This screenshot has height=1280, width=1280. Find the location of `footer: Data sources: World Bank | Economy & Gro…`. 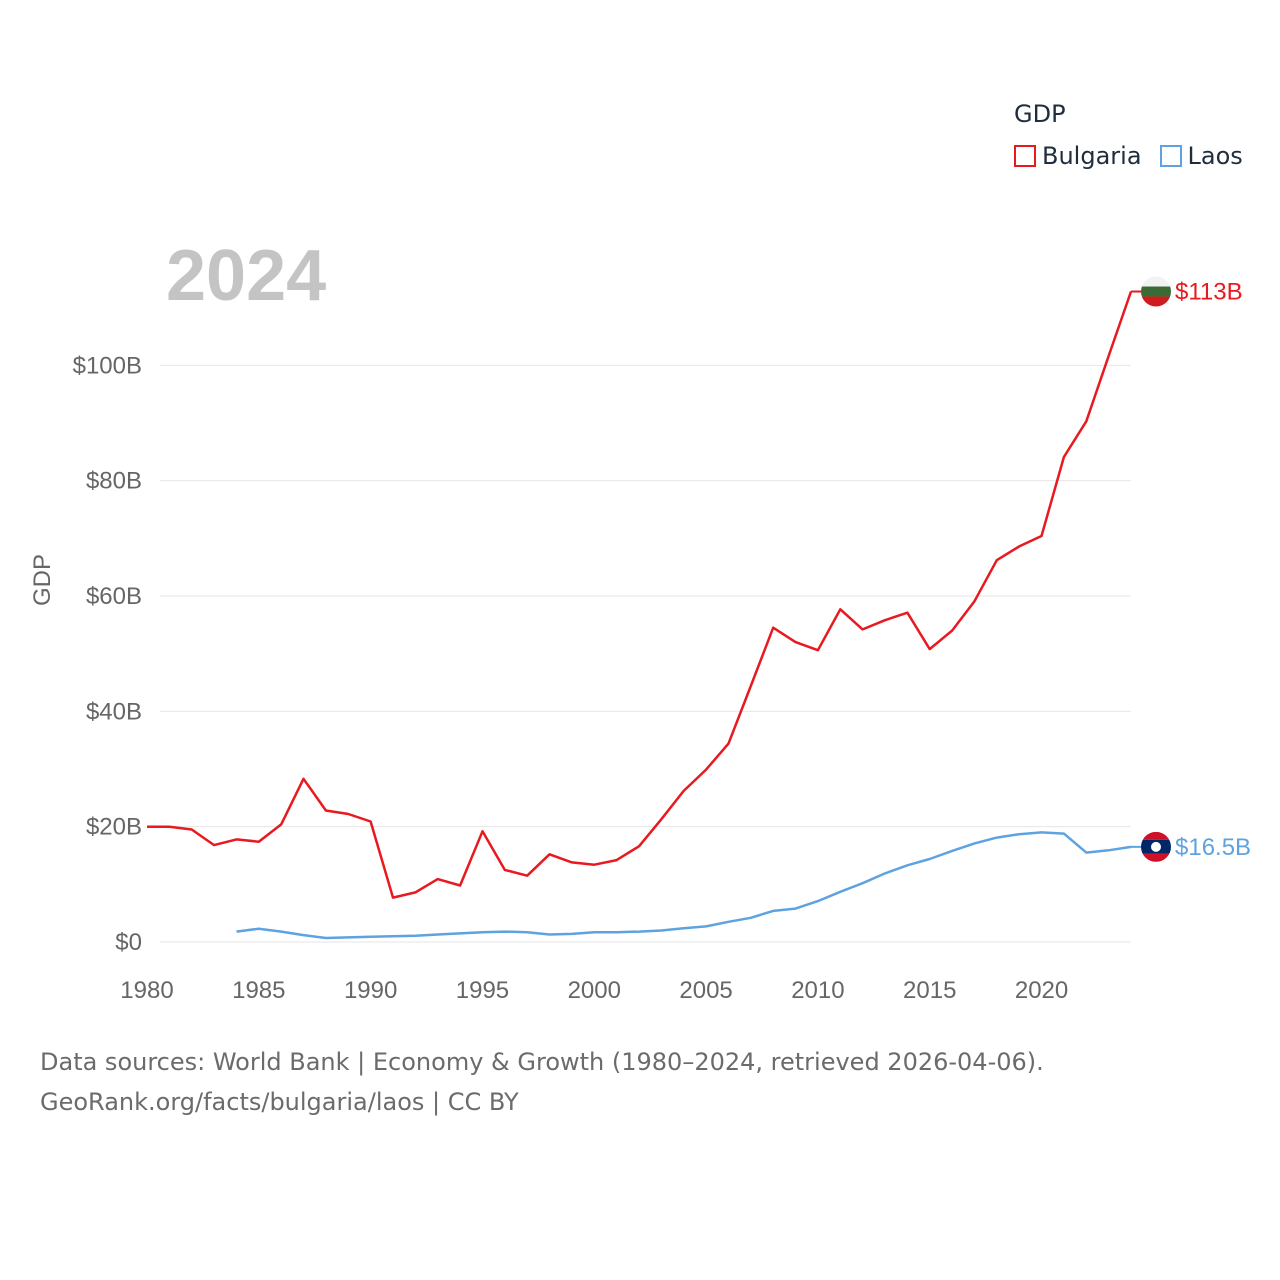

footer: Data sources: World Bank | Economy & Gro… is located at coordinates (542, 1082).